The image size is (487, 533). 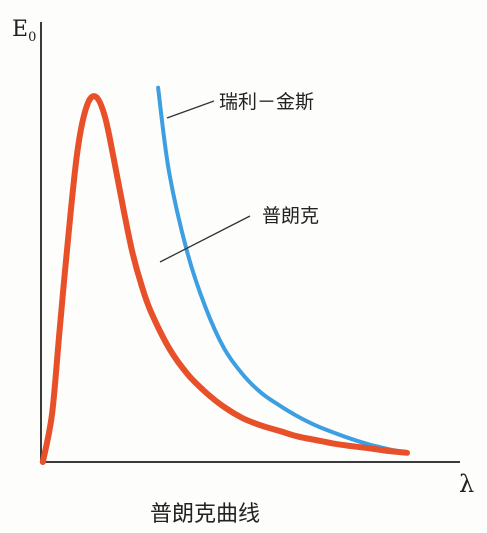 What do you see at coordinates (205, 514) in the screenshot?
I see `chart-title: 普朗克曲线` at bounding box center [205, 514].